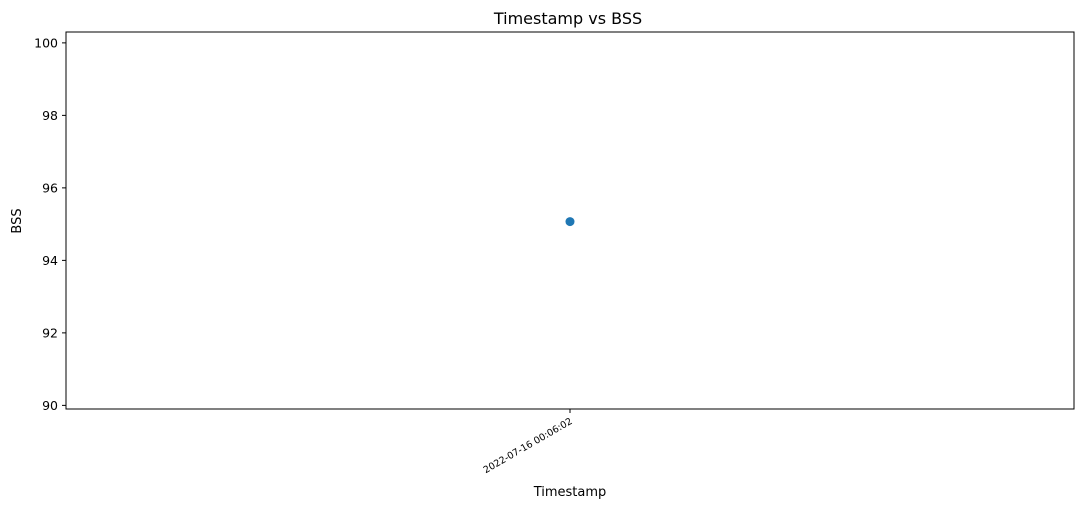 This screenshot has width=1083, height=508. Describe the element at coordinates (50, 187) in the screenshot. I see `y-tick-label: 96` at that location.